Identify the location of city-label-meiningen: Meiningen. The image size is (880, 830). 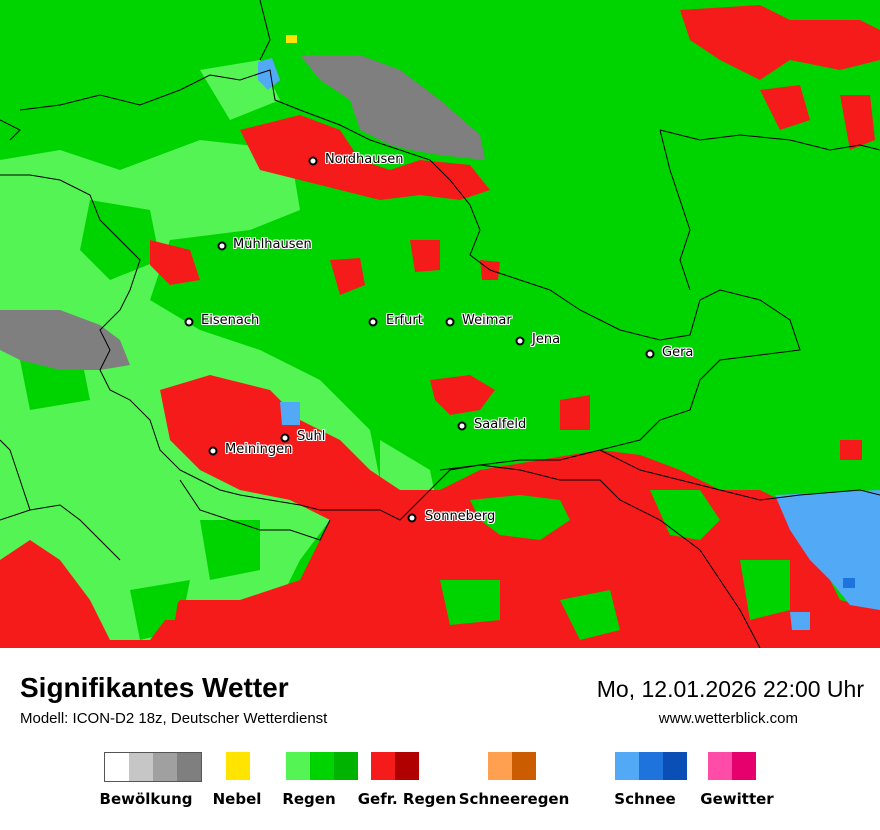
(259, 449).